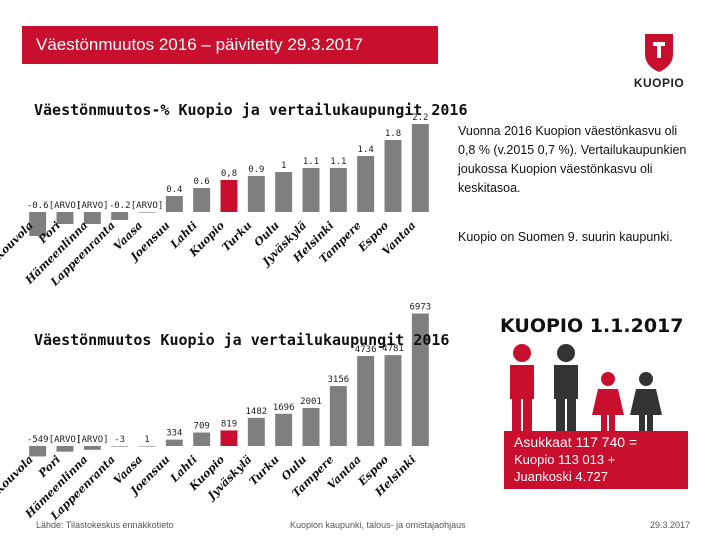 This screenshot has height=540, width=720. I want to click on chart1-value-label-3: -0.2, so click(120, 206).